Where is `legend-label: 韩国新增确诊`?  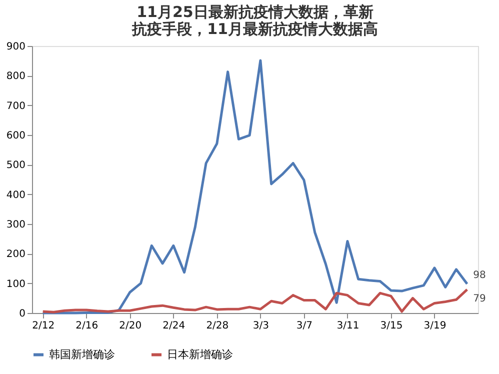 legend-label: 韩国新增确诊 is located at coordinates (82, 354).